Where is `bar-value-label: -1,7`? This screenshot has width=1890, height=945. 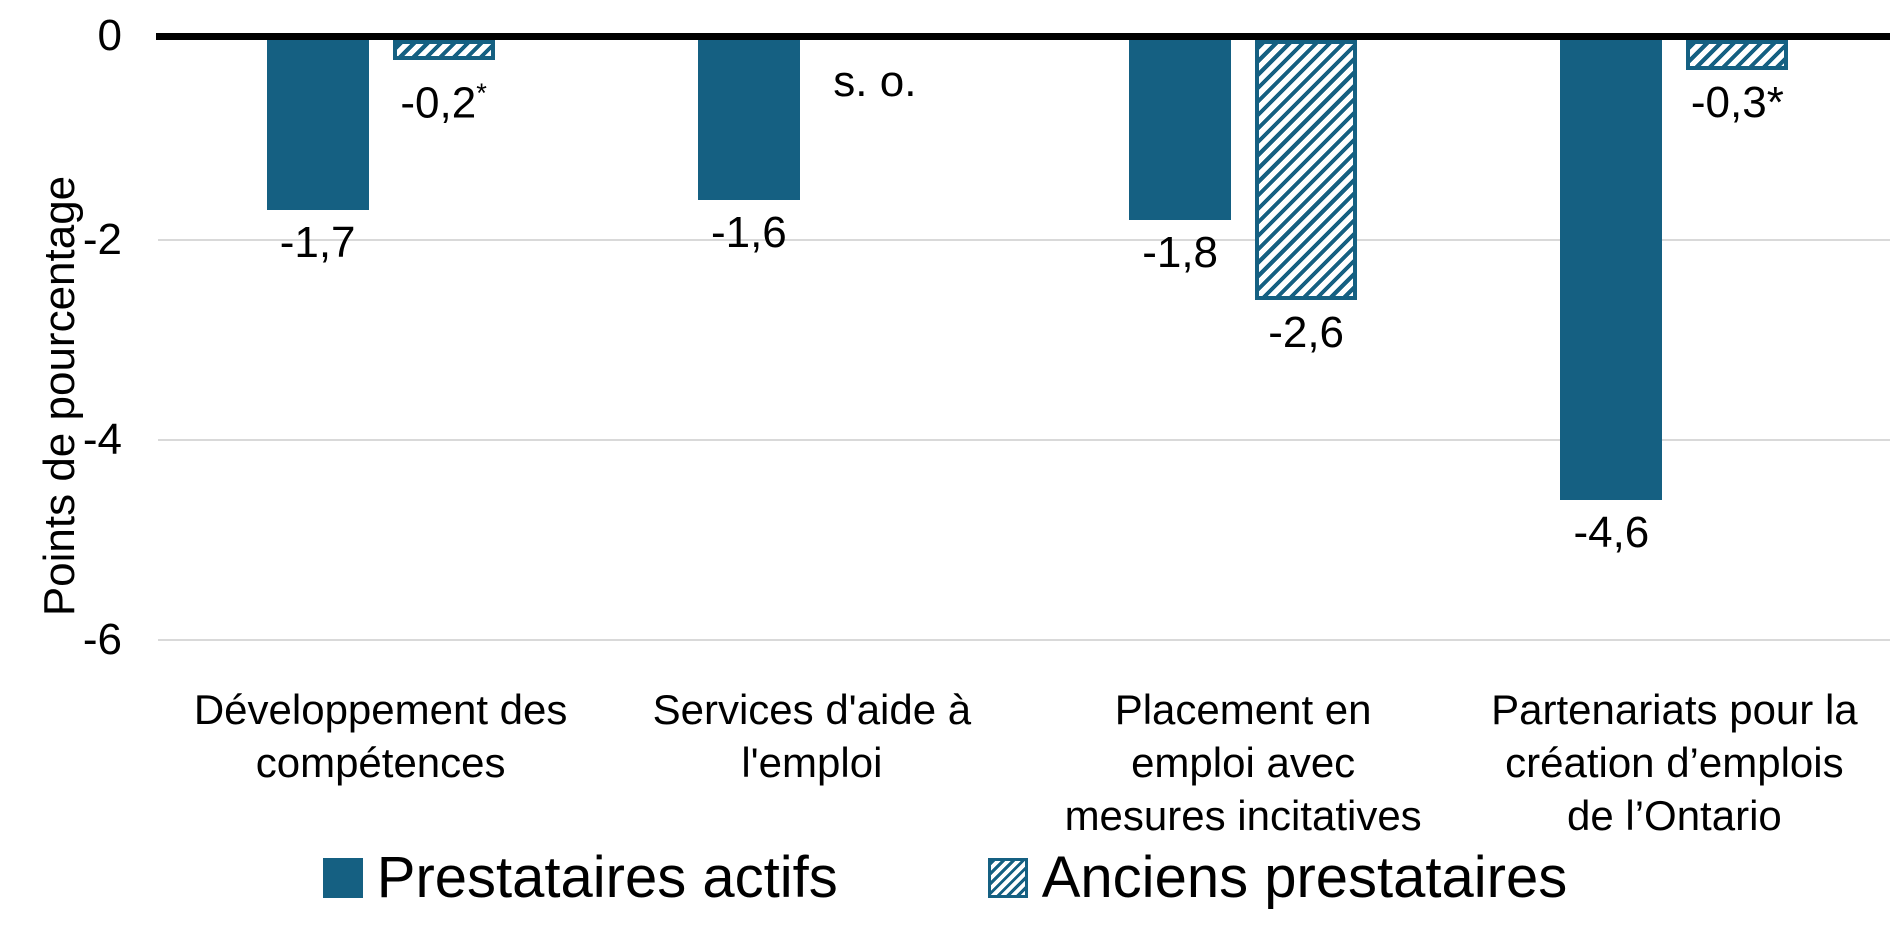 bar-value-label: -1,7 is located at coordinates (317, 242).